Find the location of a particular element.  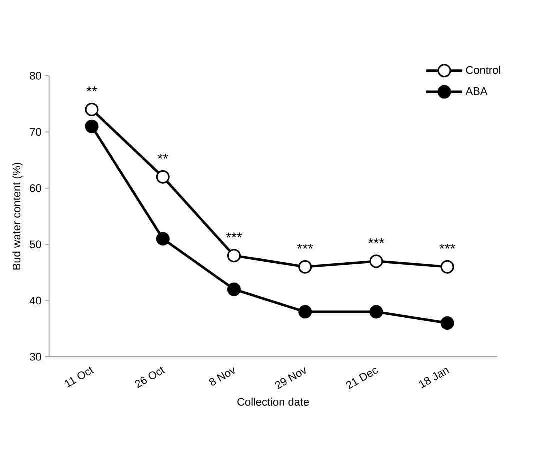

x-tick-label: 26 Oct is located at coordinates (150, 377).